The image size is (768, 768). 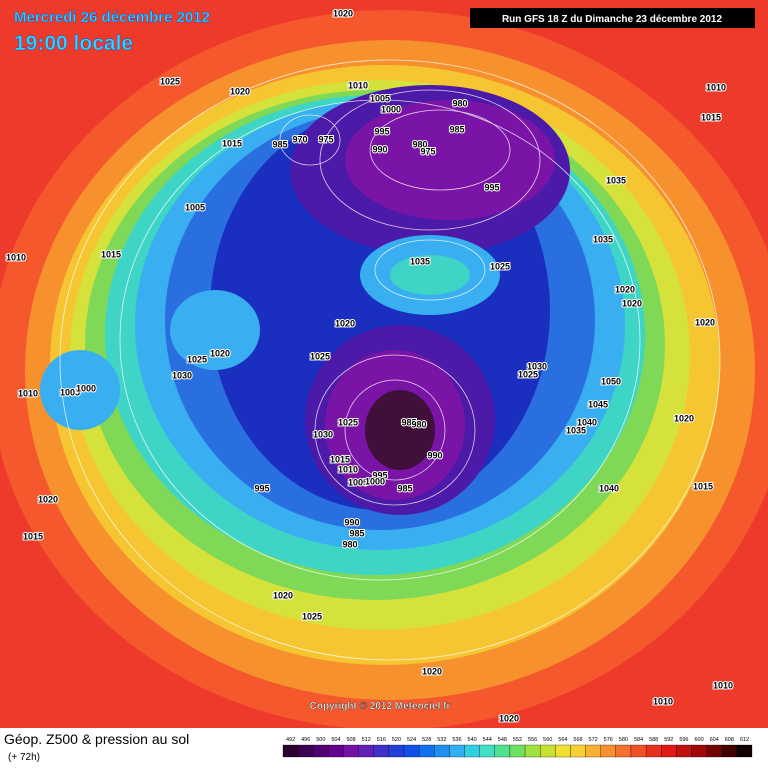 I want to click on copyright: Copyright © 2012 Meteociel.fr, so click(x=380, y=706).